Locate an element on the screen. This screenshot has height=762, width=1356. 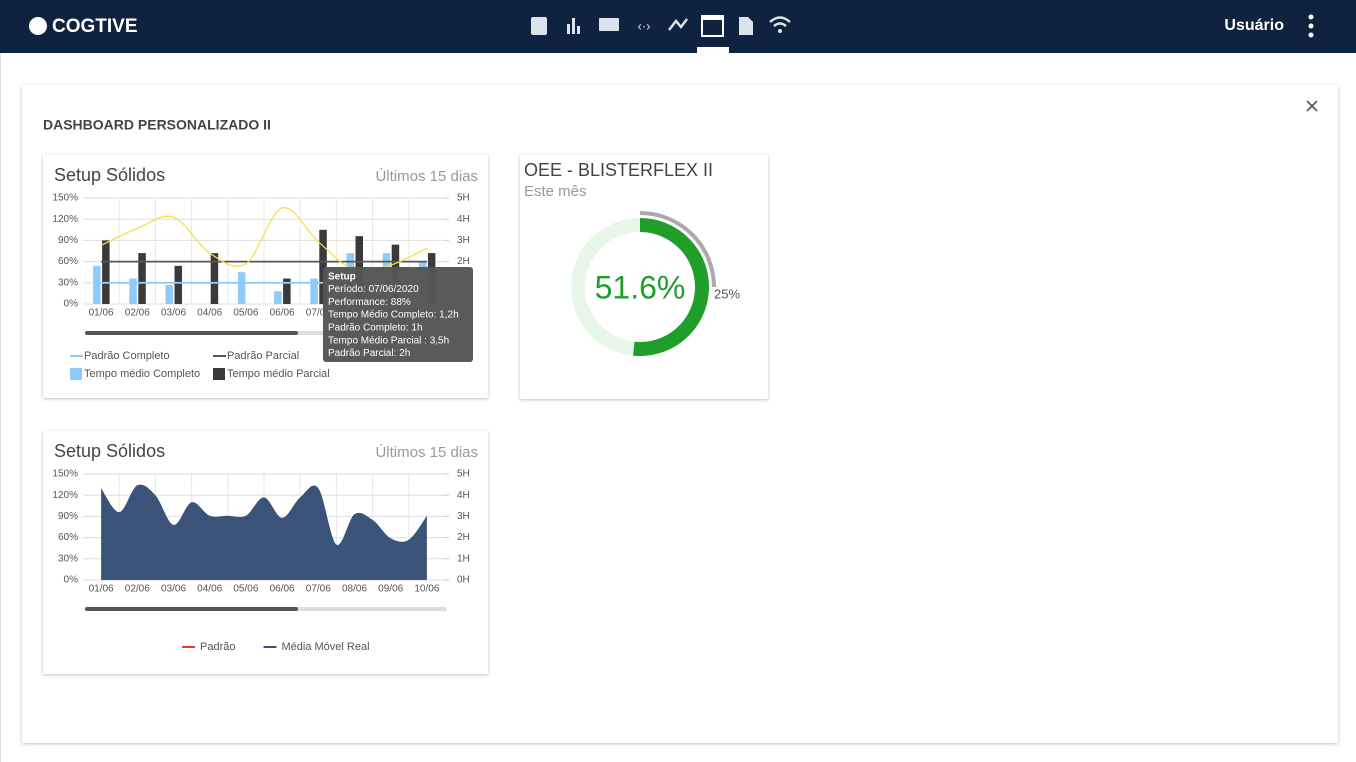
logo: COGTIVE is located at coordinates (95, 26).